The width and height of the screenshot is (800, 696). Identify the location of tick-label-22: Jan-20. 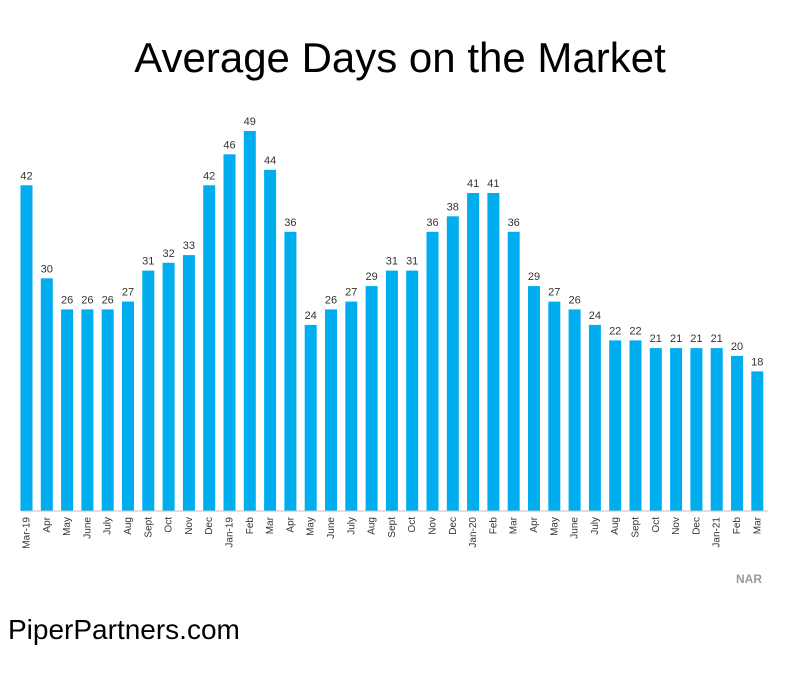
(473, 532).